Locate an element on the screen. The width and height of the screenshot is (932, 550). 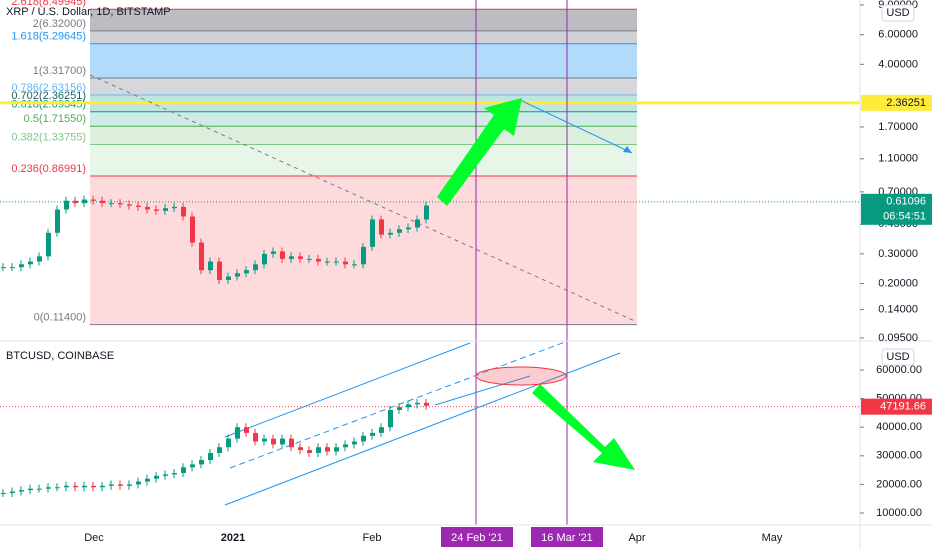
countdown: 06:54:51 is located at coordinates (904, 217).